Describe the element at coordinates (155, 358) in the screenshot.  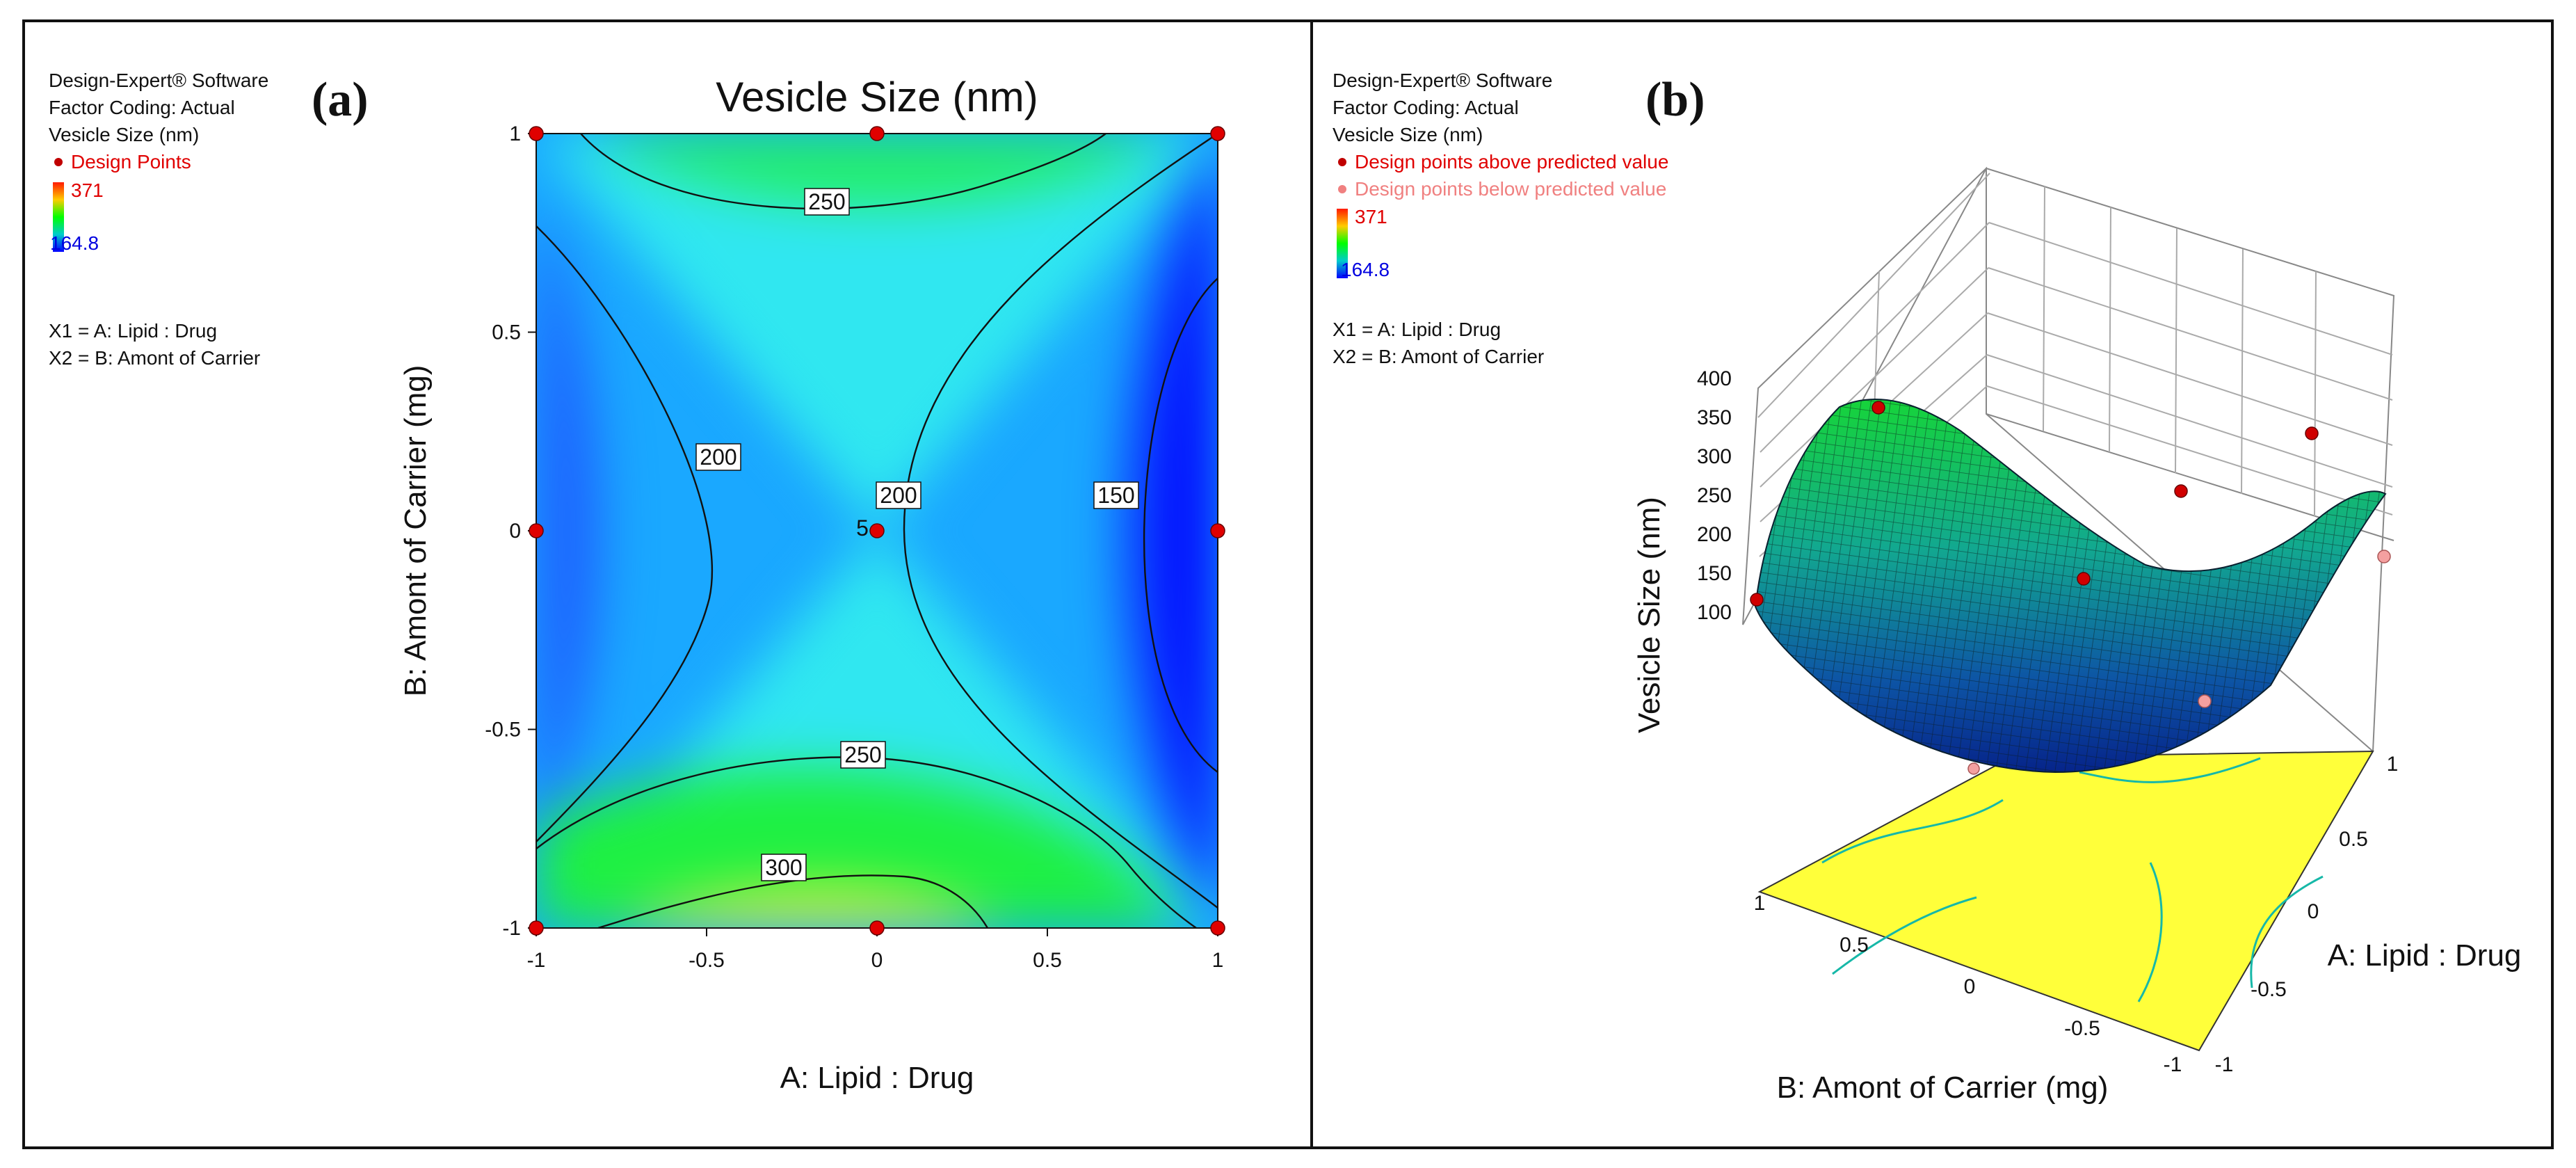
I see `factor-x2: X2 = B: Amont of Carrier` at that location.